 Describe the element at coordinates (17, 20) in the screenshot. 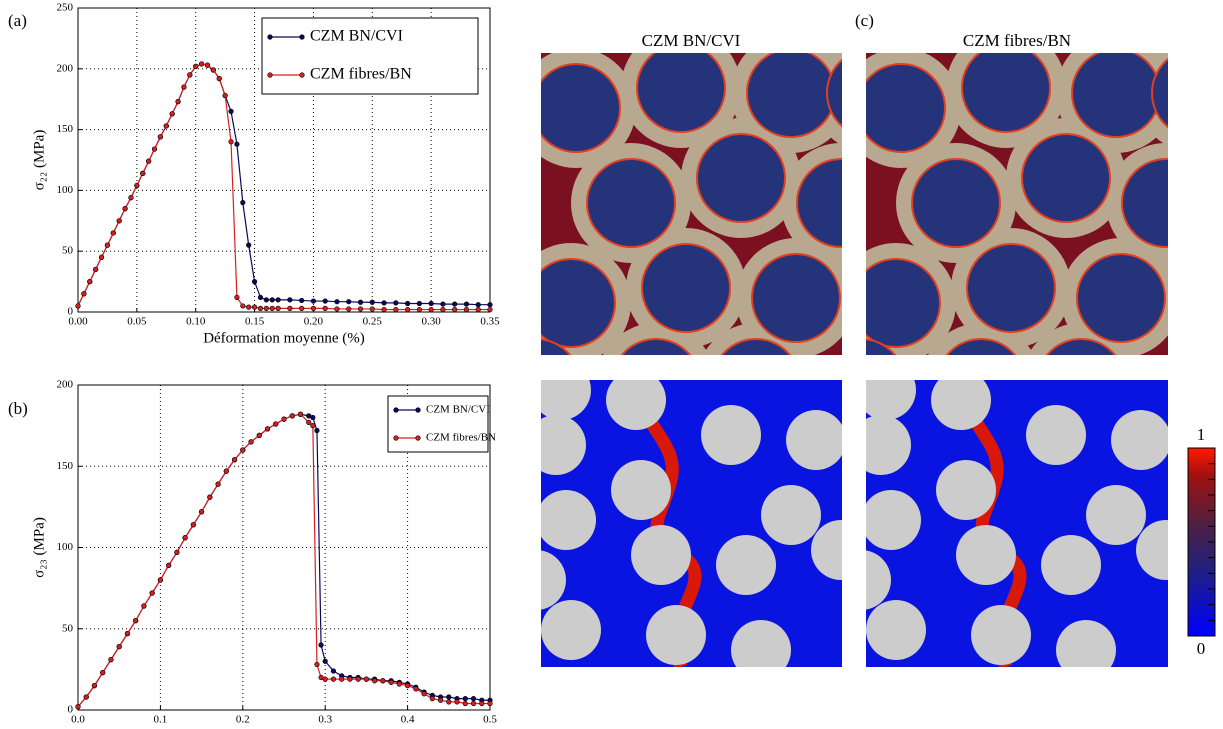

I see `panel-label: (a)` at that location.